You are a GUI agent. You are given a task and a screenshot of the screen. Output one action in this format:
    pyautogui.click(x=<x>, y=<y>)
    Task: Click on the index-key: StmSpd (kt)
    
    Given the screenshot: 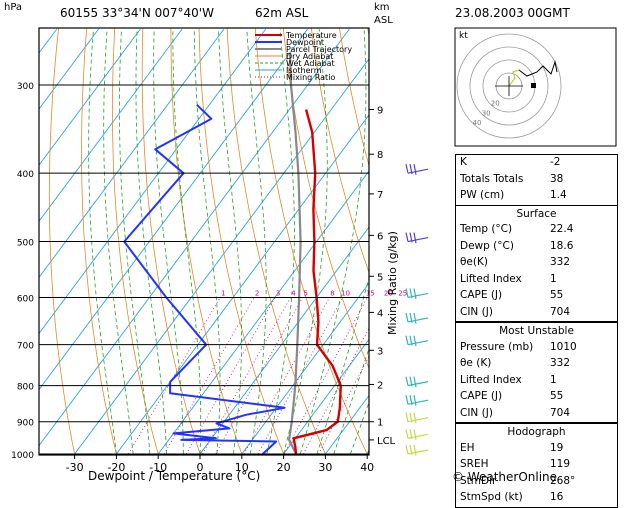 What is the action you would take?
    pyautogui.click(x=491, y=497)
    